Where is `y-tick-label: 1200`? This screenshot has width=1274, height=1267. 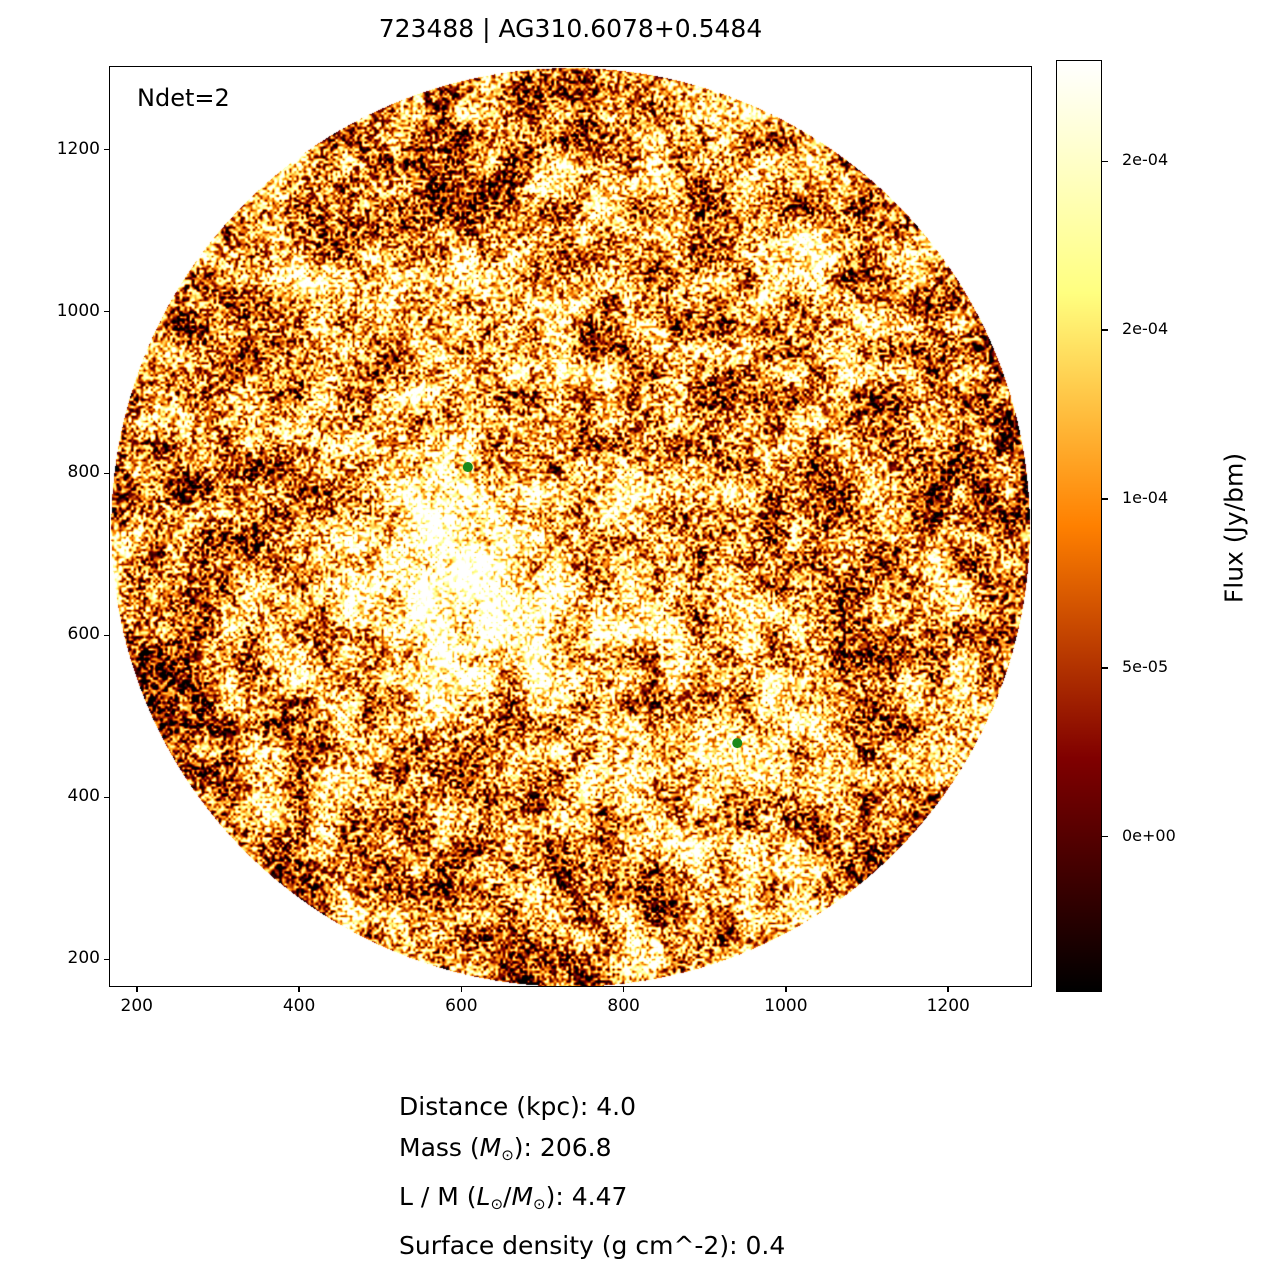 y-tick-label: 1200 is located at coordinates (78, 148).